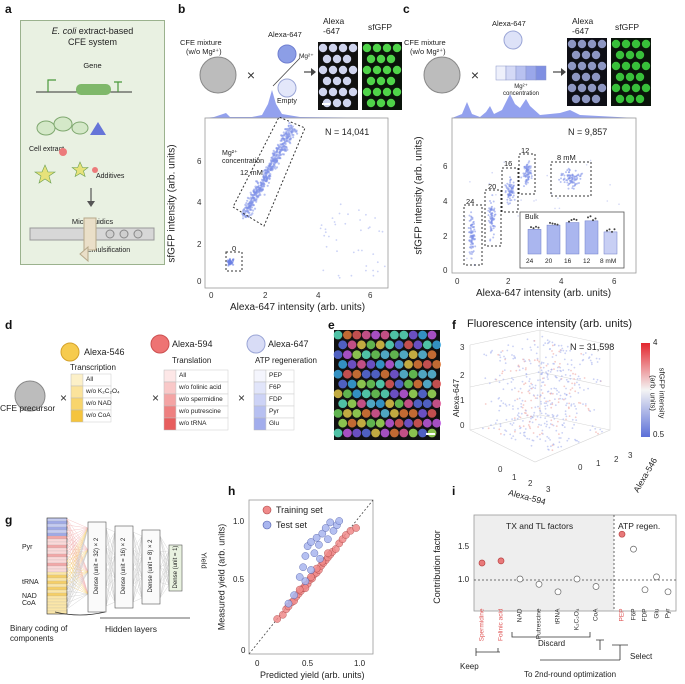  What do you see at coordinates (182, 9) in the screenshot?
I see `panel-label-b: b` at bounding box center [182, 9].